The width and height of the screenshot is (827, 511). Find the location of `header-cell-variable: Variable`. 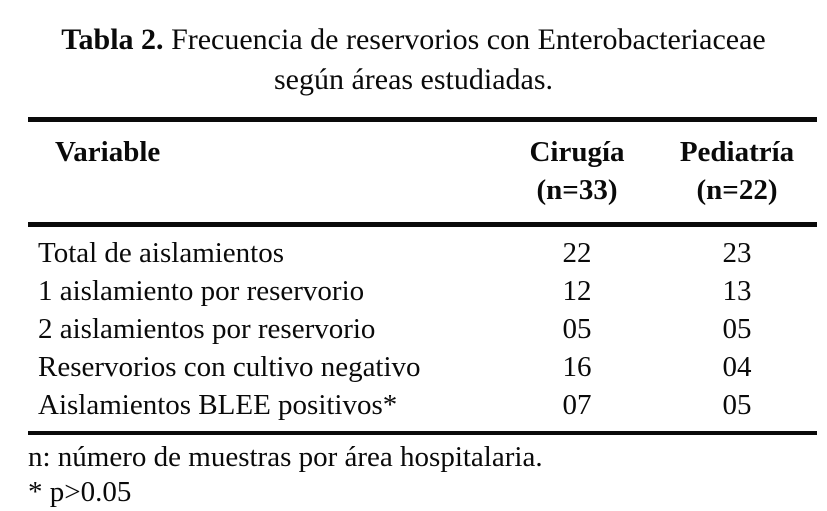

header-cell-variable: Variable is located at coordinates (262, 172).